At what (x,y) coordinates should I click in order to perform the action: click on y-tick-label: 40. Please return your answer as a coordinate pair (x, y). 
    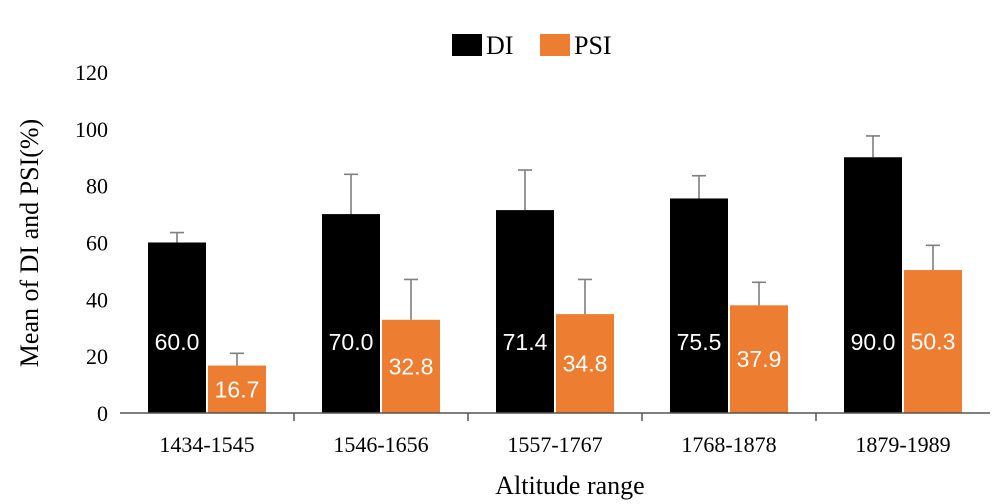
    Looking at the image, I should click on (97, 299).